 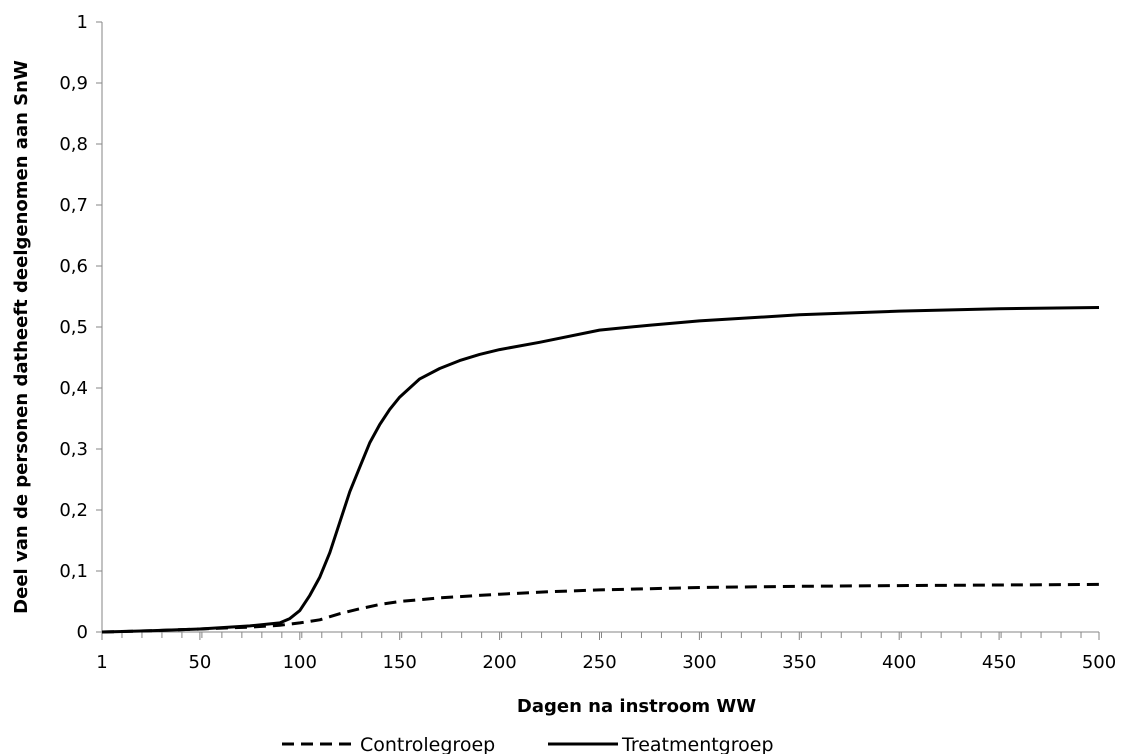 What do you see at coordinates (82, 632) in the screenshot?
I see `y-tick-label: 0` at bounding box center [82, 632].